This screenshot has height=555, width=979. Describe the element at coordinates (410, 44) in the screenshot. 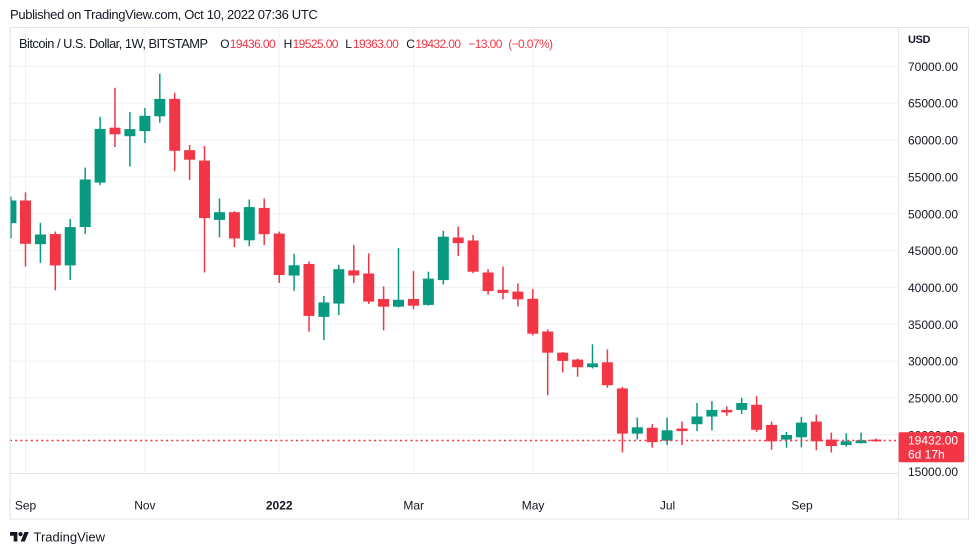

I see `svg-text: C` at that location.